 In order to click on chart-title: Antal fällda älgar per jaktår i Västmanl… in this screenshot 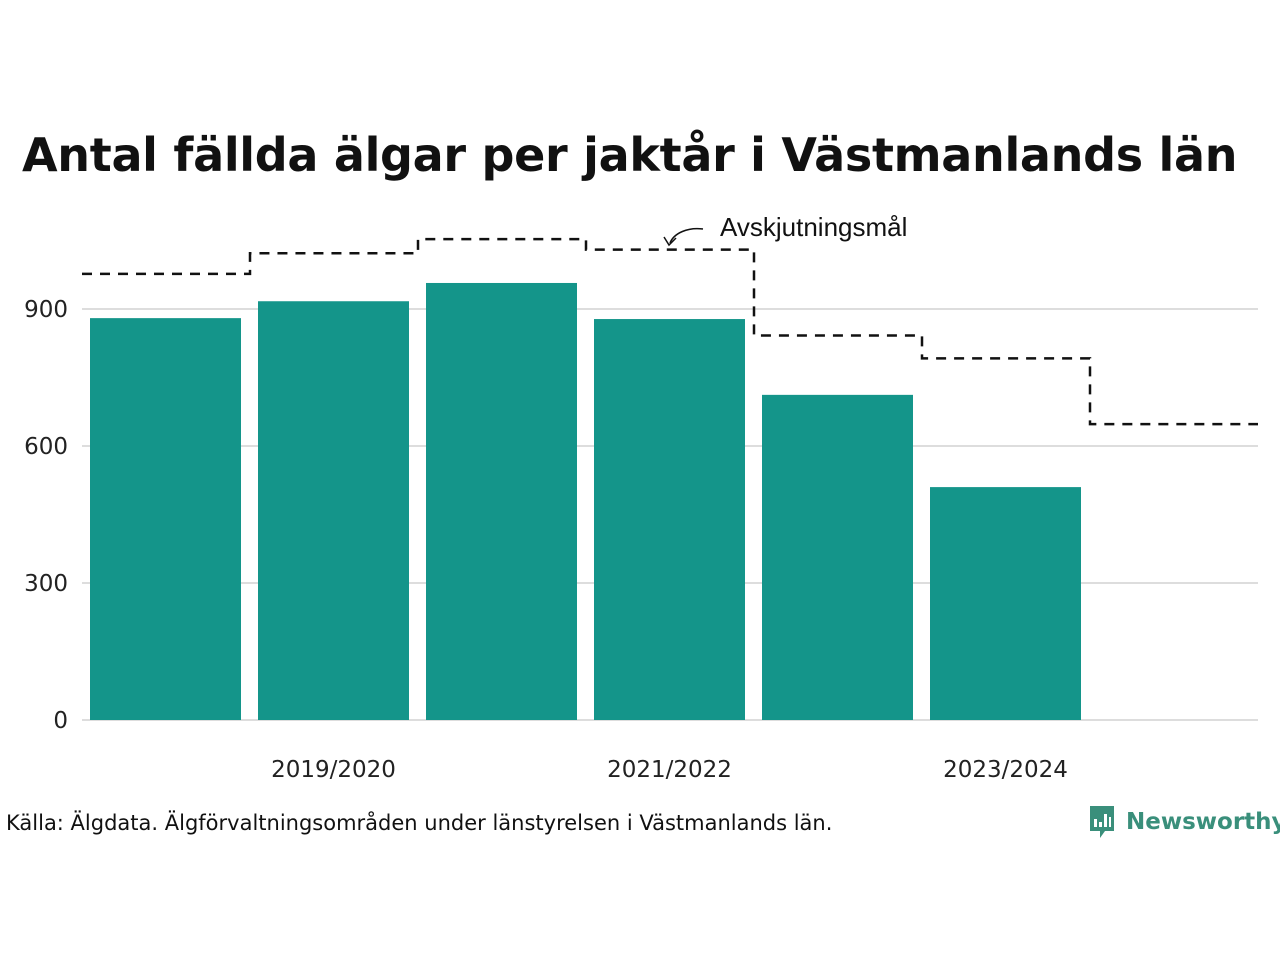, I will do `click(630, 155)`.